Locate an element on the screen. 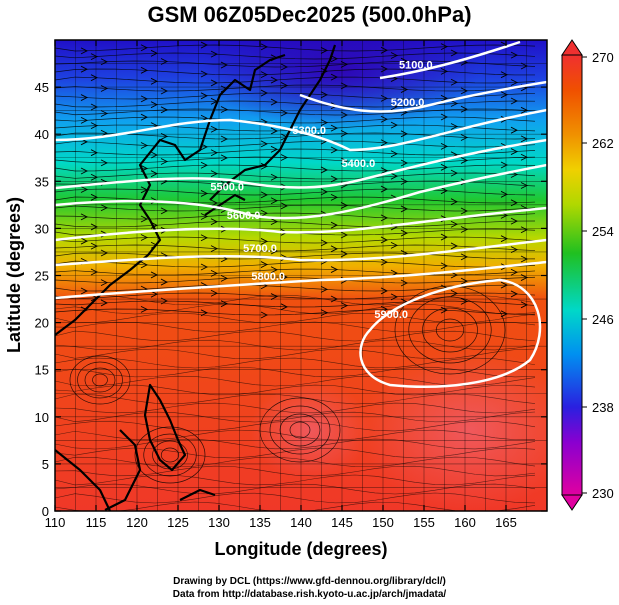 The image size is (619, 605). x-tick-label: 160 is located at coordinates (465, 522).